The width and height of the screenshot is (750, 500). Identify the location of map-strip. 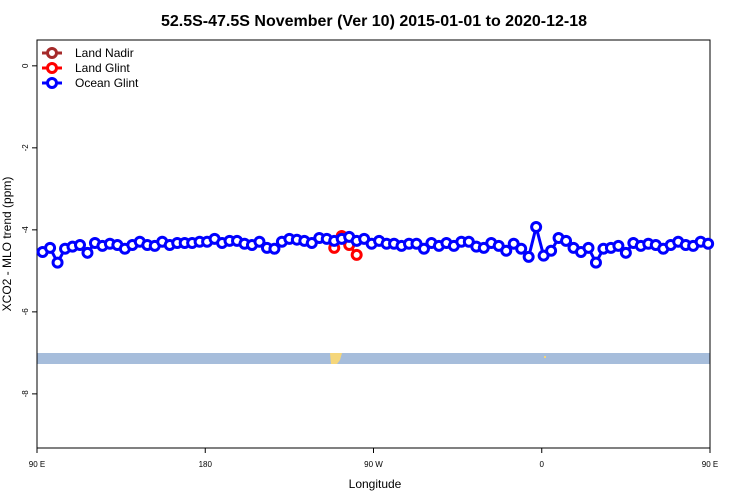
(373, 358).